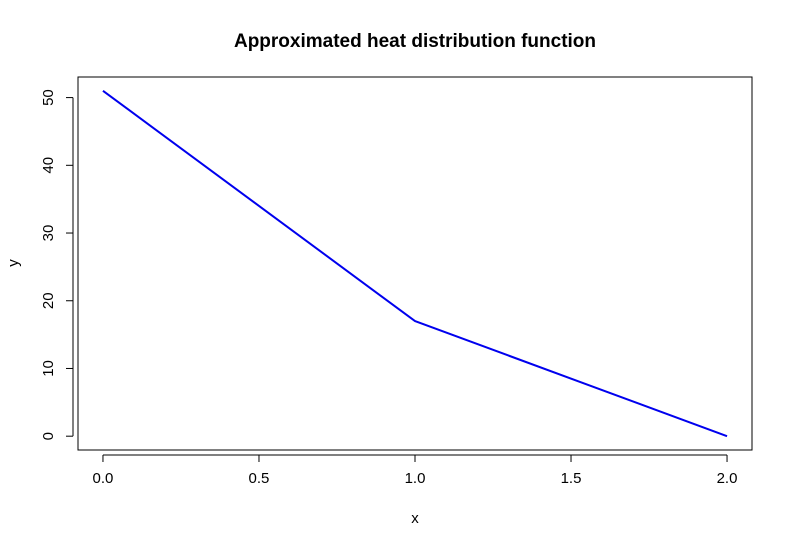 The height and width of the screenshot is (548, 794). Describe the element at coordinates (48, 300) in the screenshot. I see `y-tick-label: 20` at that location.